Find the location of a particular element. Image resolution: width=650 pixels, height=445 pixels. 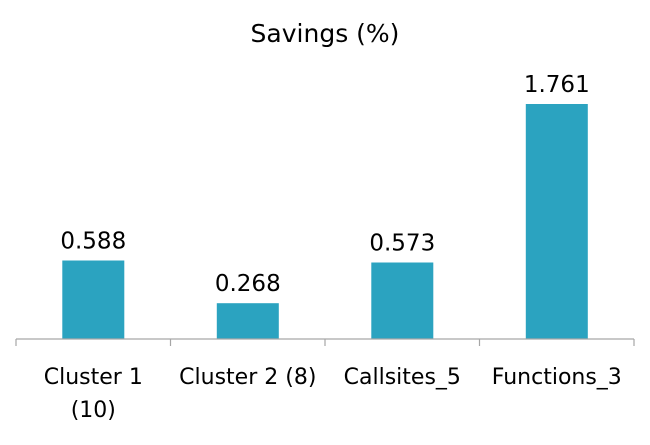

x-tick-label-2: Cluster 2 (8) is located at coordinates (247, 377).